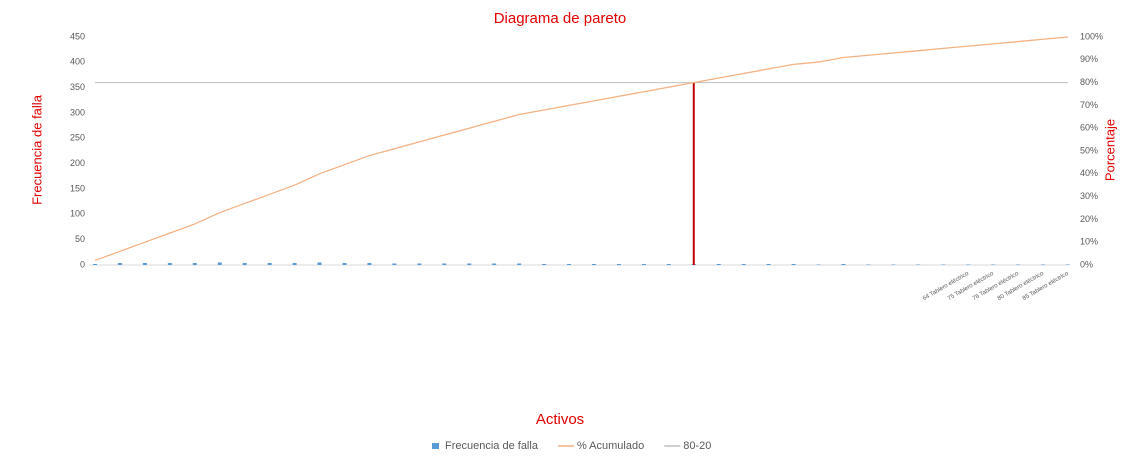 This screenshot has width=1121, height=456. I want to click on y2-axis-label: Porcentaje, so click(1109, 150).